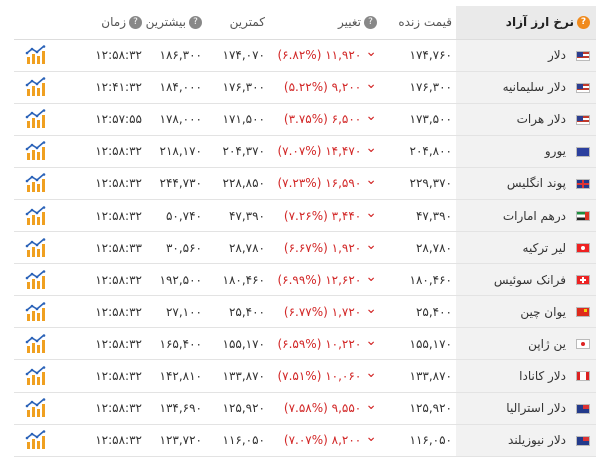 This screenshot has width=600, height=457. Describe the element at coordinates (541, 119) in the screenshot. I see `currency-name: دلار هرات` at that location.